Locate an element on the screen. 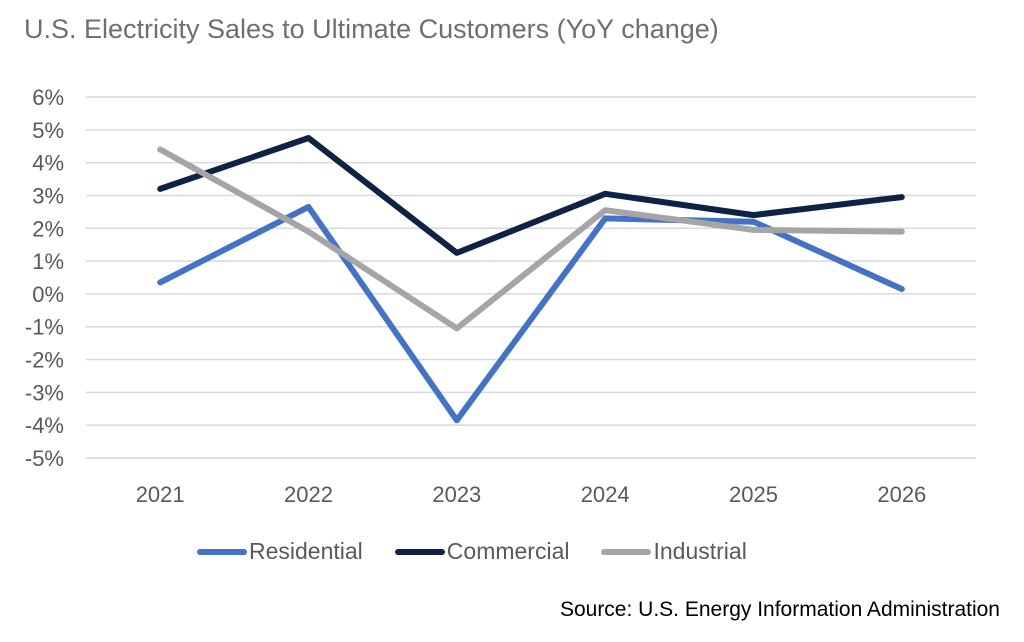 The width and height of the screenshot is (1024, 642). x-tick-label: 2024 is located at coordinates (605, 494).